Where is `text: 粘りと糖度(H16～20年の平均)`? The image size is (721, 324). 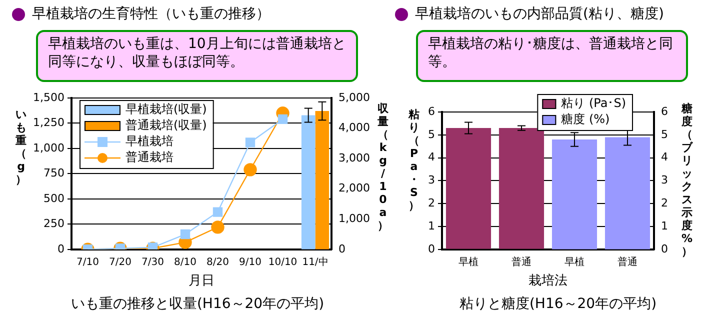
text: 粘りと糖度(H16～20年の平均) is located at coordinates (558, 304).